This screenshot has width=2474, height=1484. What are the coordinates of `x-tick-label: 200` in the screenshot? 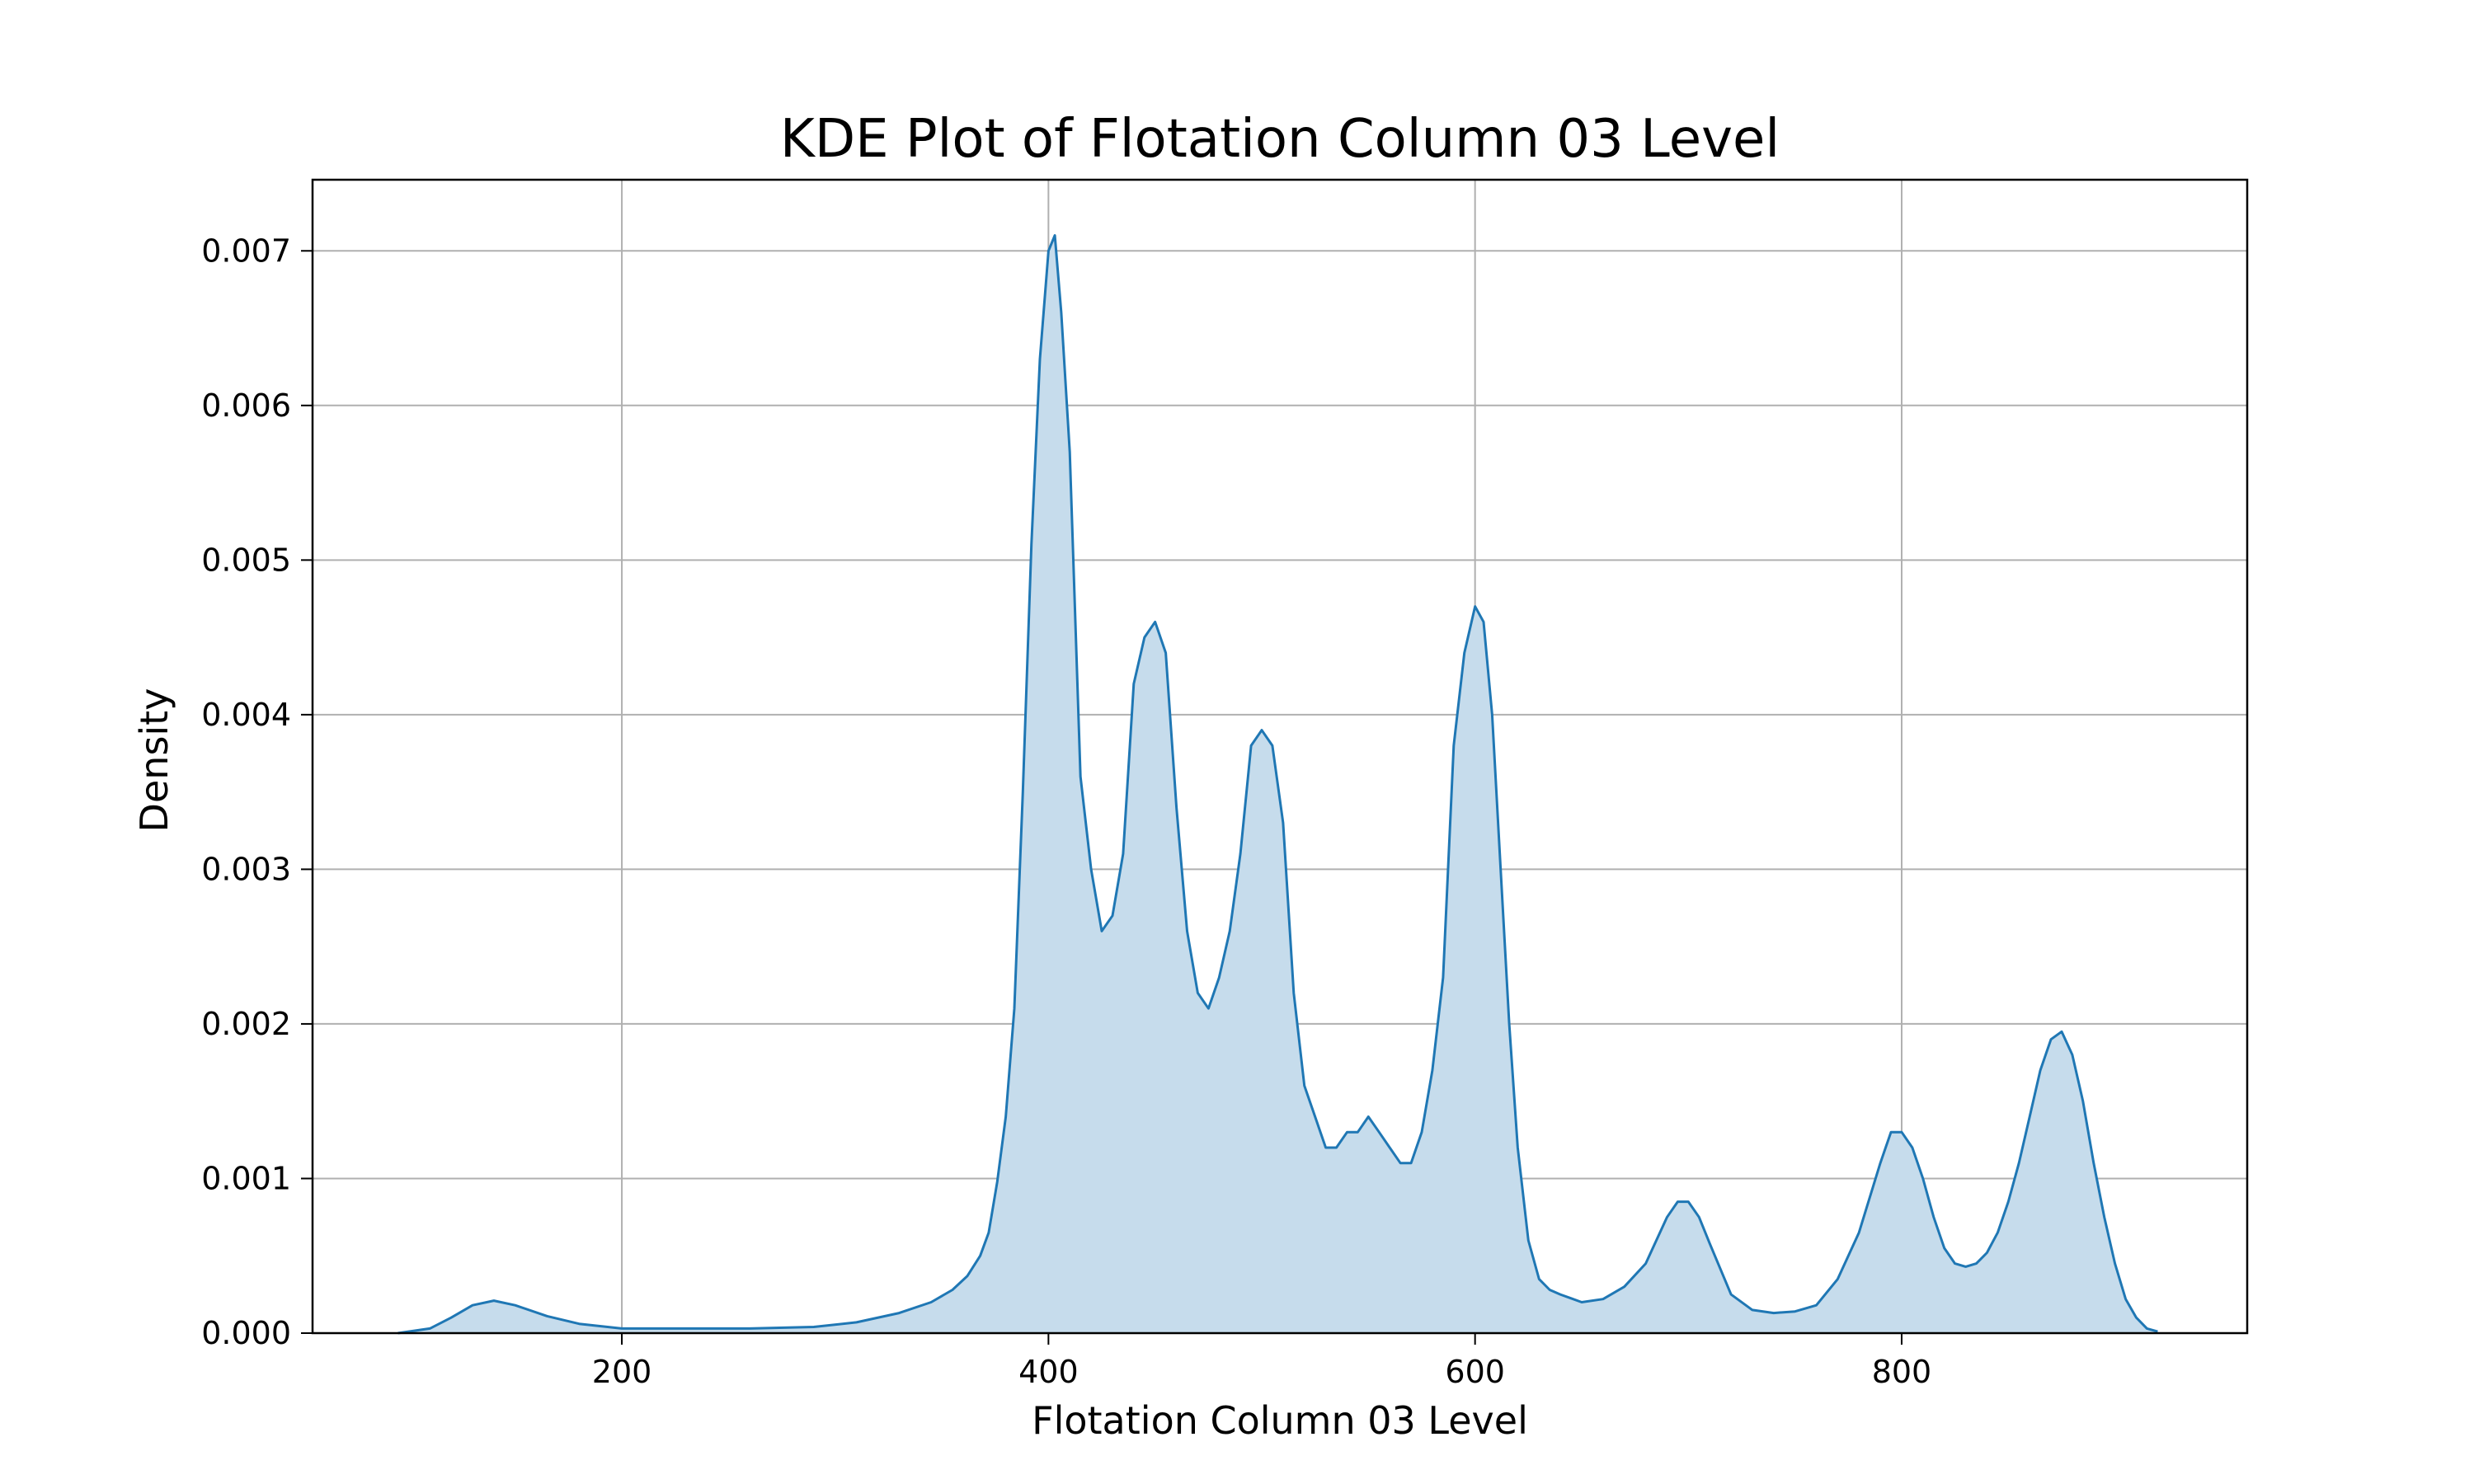 It's located at (622, 1372).